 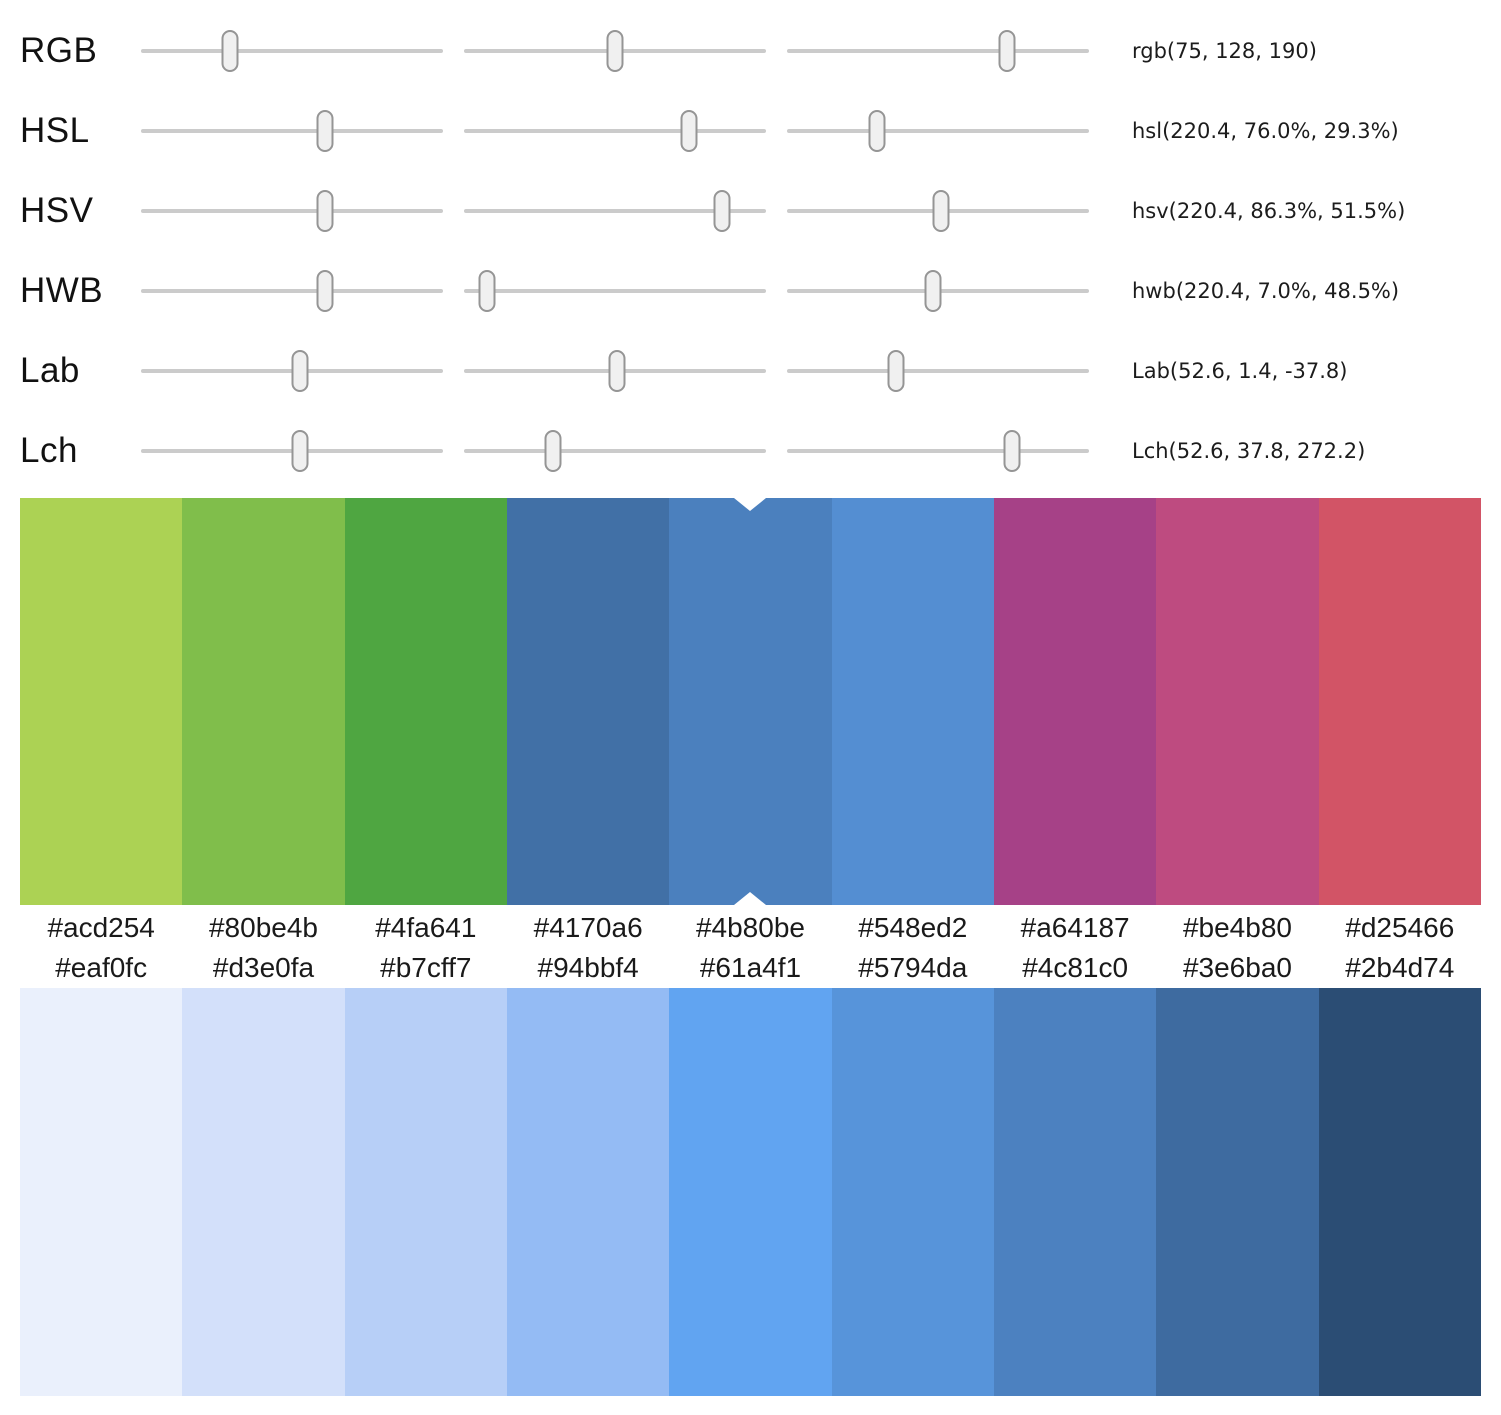 What do you see at coordinates (1400, 967) in the screenshot?
I see `swatch-hex-label: #2b4d74` at bounding box center [1400, 967].